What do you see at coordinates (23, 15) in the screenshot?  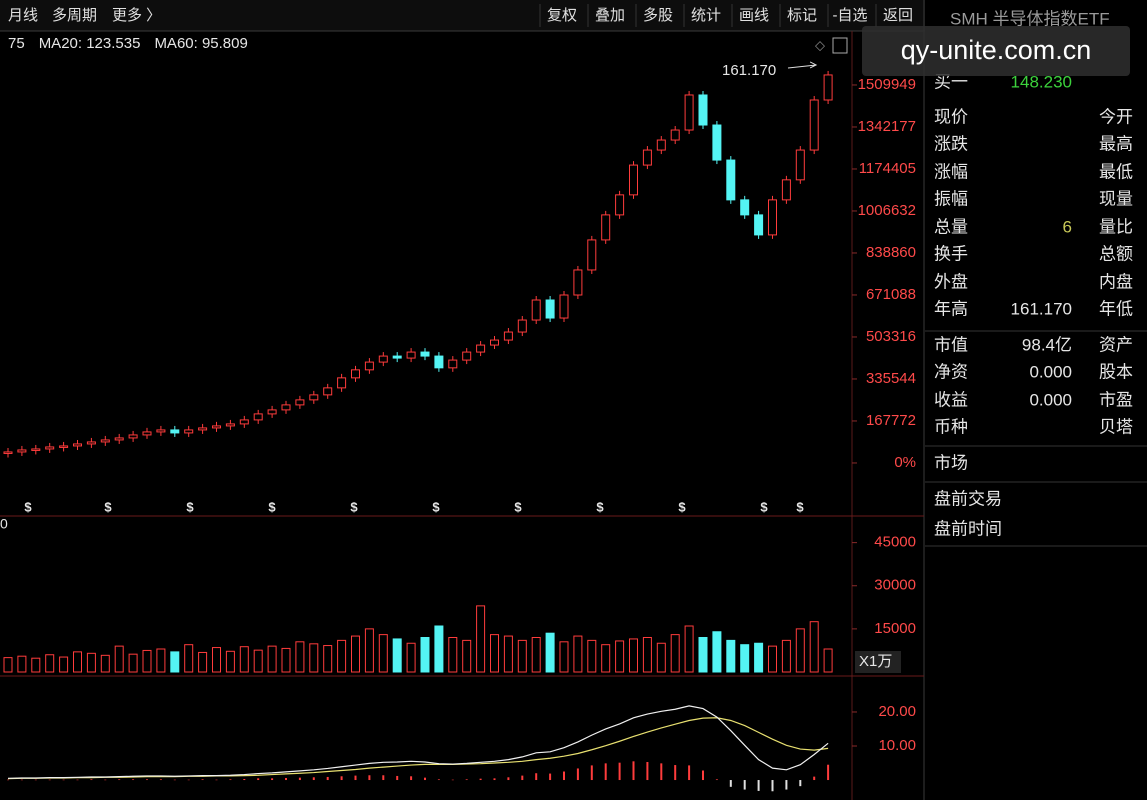 I see `toolbar-item: 月线` at bounding box center [23, 15].